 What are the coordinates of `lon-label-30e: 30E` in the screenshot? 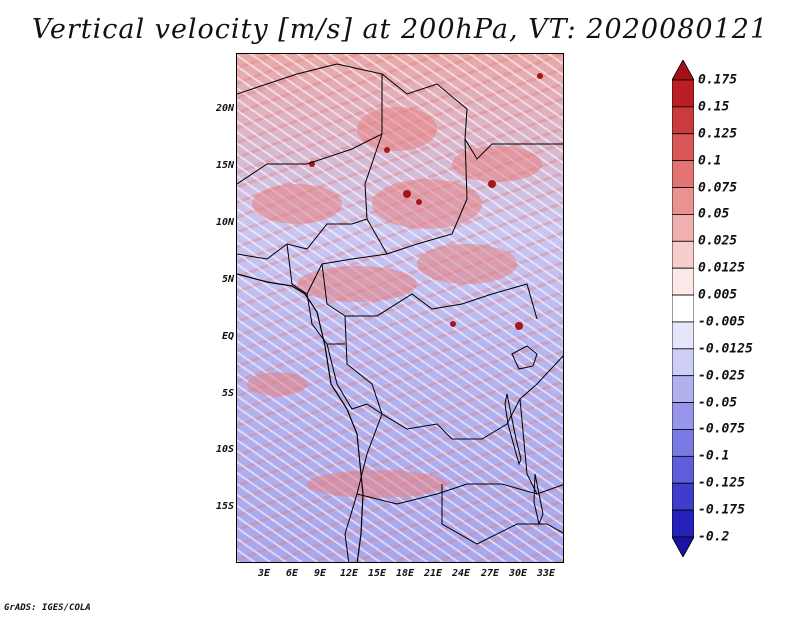 It's located at (518, 573).